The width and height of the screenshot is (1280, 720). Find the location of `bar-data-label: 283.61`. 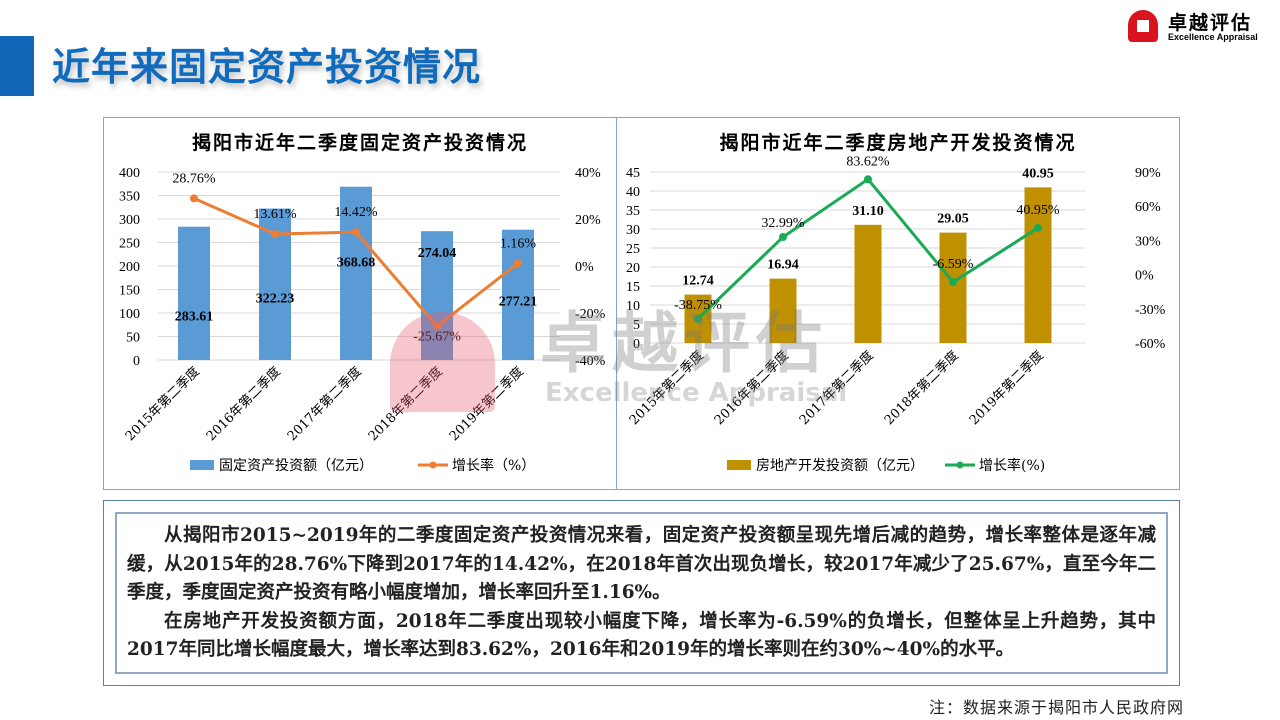

bar-data-label: 283.61 is located at coordinates (194, 317).